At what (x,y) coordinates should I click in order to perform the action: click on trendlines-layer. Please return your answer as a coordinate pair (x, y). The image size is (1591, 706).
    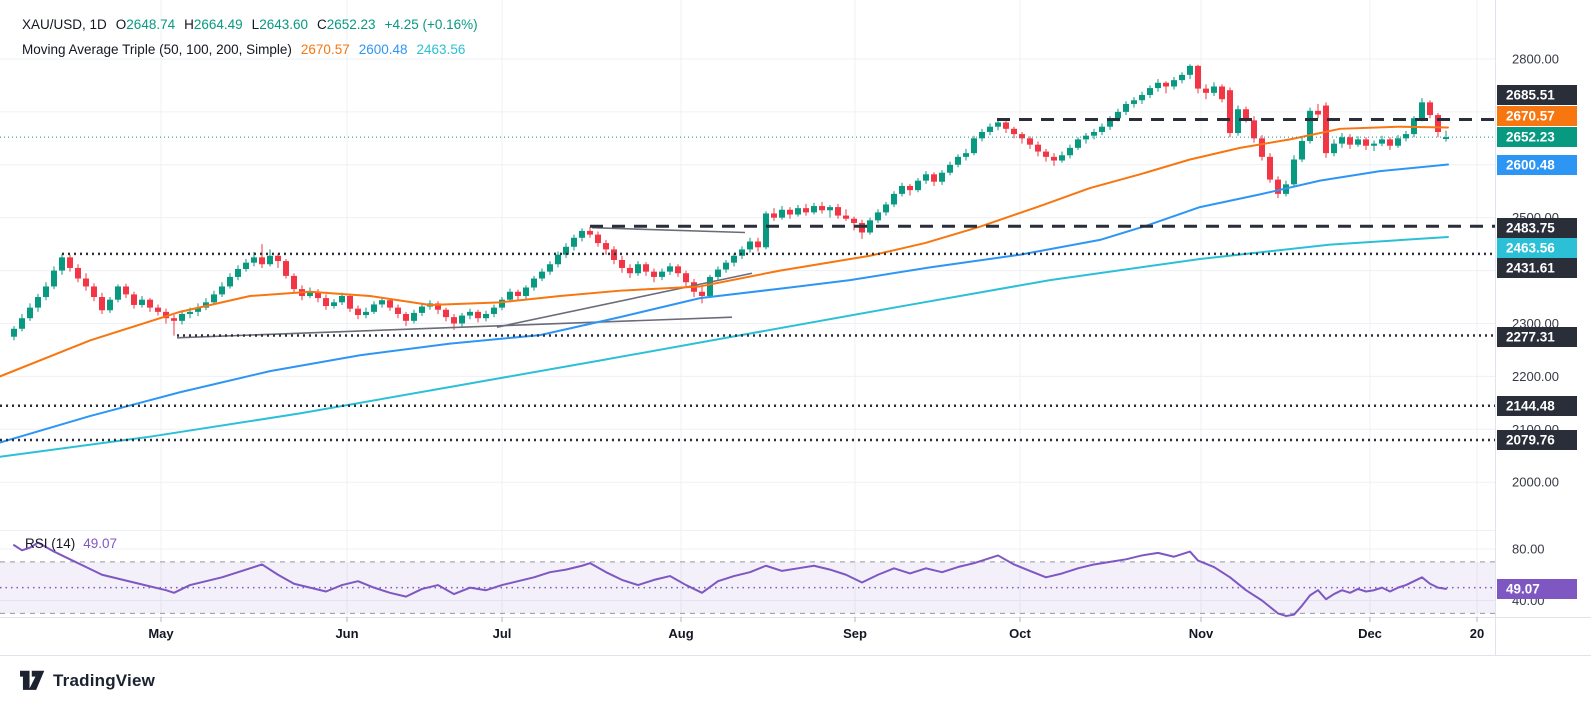
    Looking at the image, I should click on (464, 282).